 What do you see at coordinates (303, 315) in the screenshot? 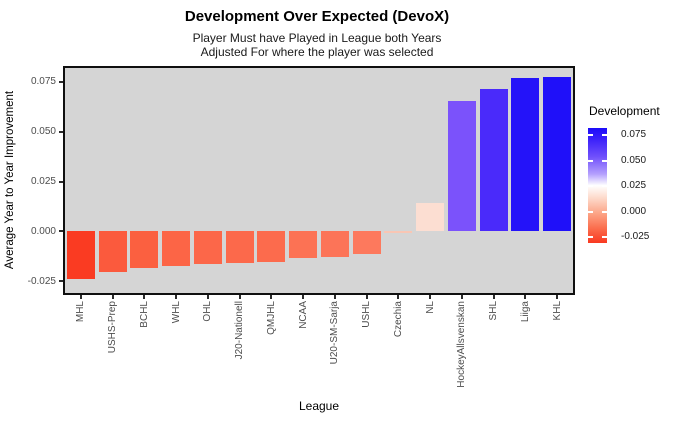
I see `x-tick-label-NCAA: NCAA` at bounding box center [303, 315].